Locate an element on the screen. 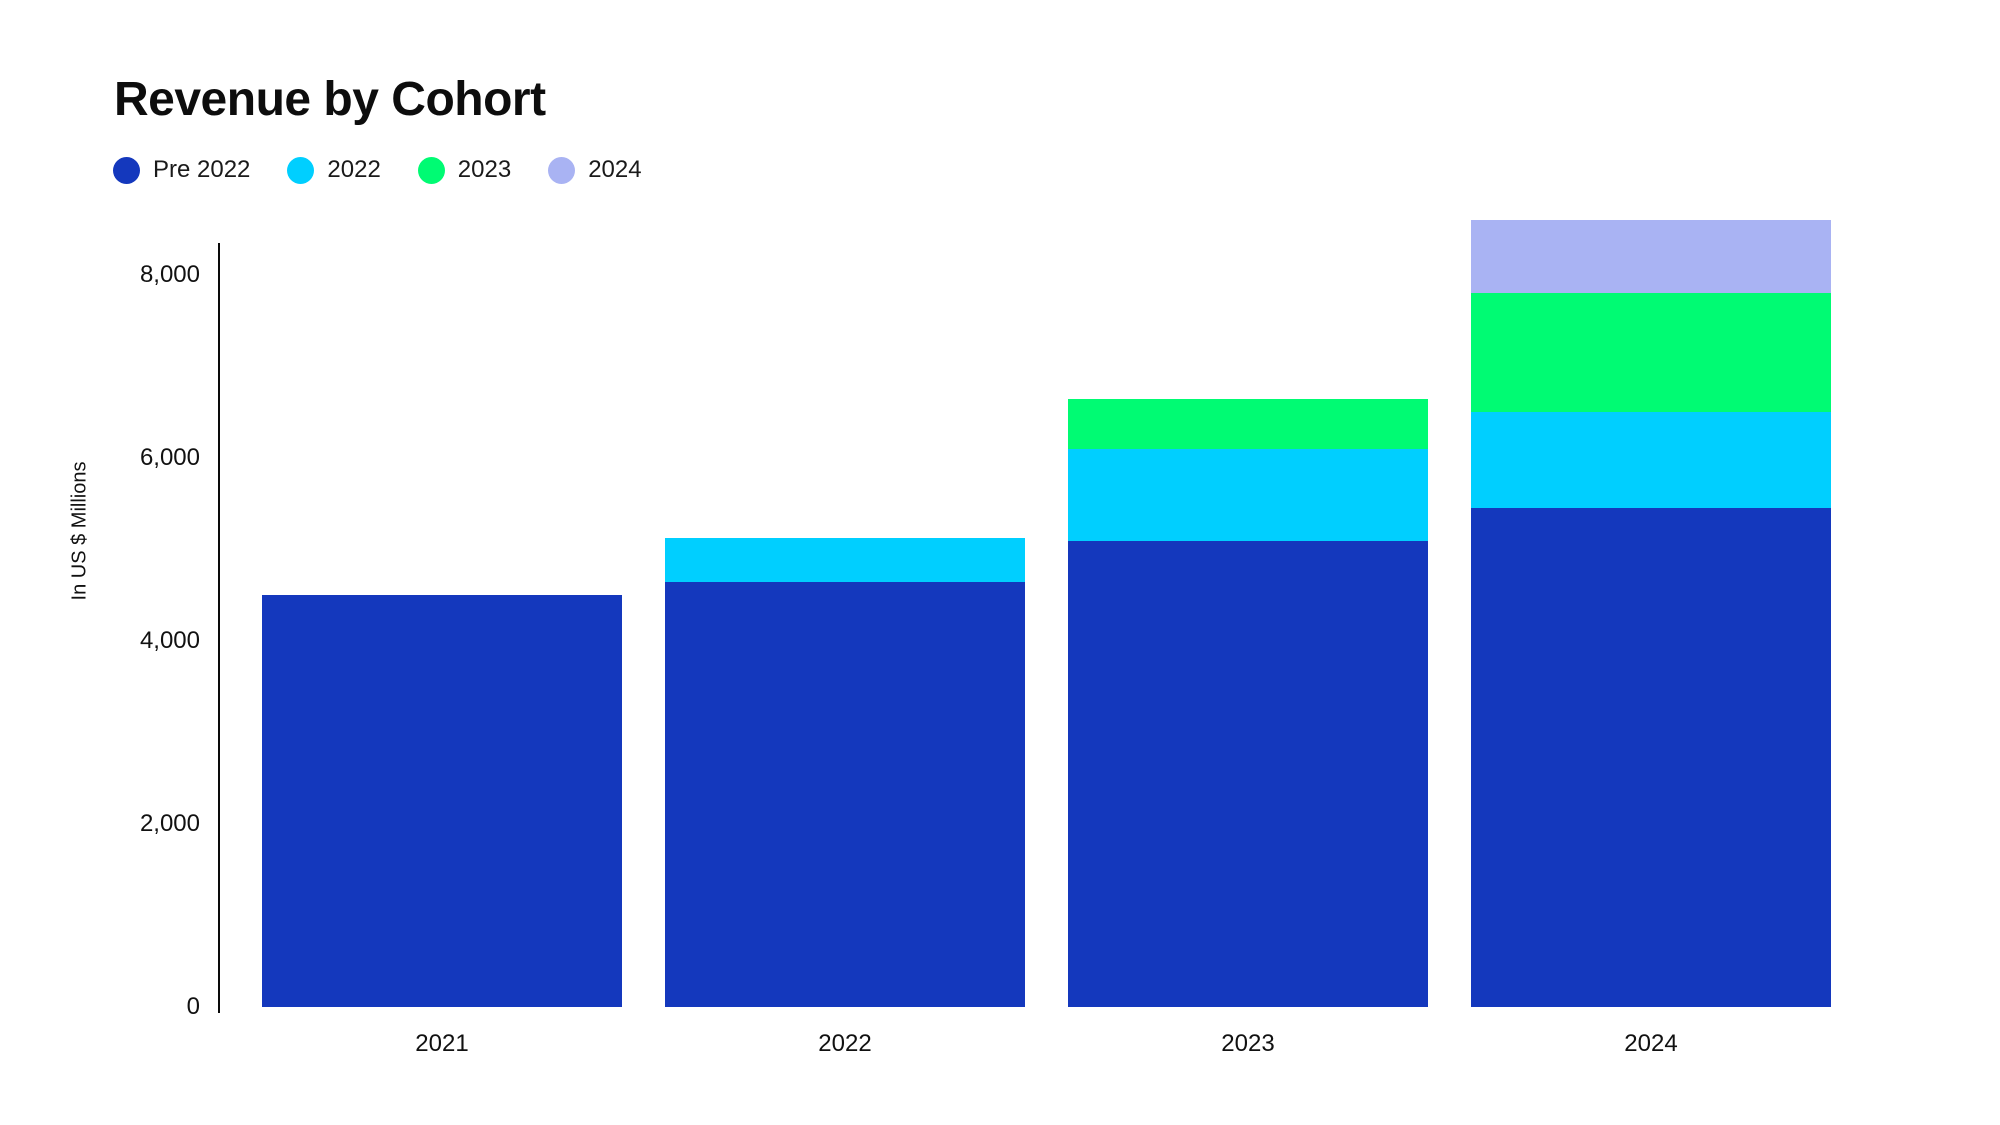  x-tick-label: 2022 is located at coordinates (845, 1043).